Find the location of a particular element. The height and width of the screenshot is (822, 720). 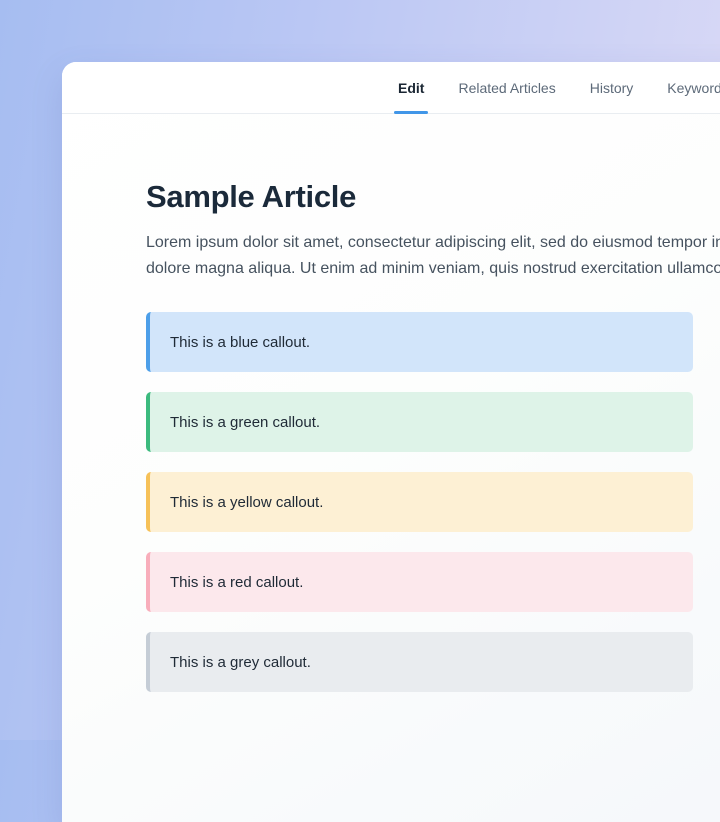

tab-bar: Edit Related Articles History Keywords is located at coordinates (391, 88).